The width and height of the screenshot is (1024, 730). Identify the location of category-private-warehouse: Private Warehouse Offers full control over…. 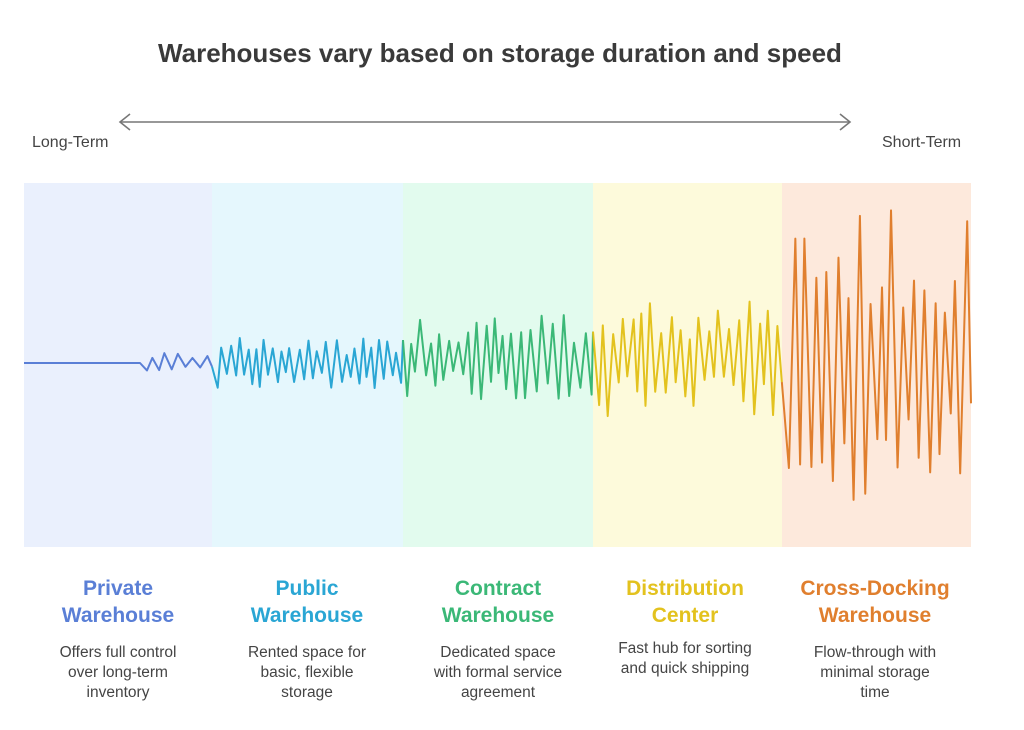
(118, 639).